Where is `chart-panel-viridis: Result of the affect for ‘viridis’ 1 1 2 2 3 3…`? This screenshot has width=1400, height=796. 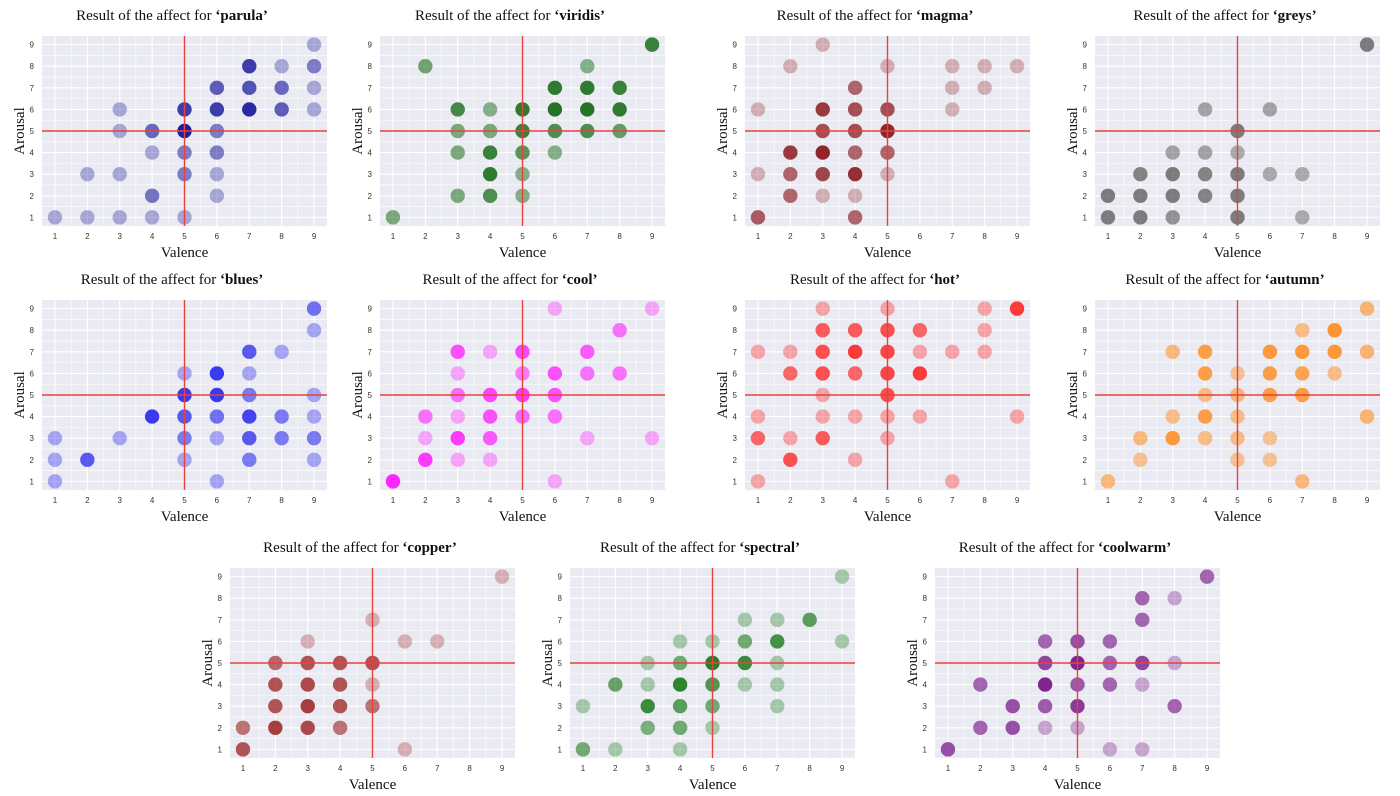 chart-panel-viridis: Result of the affect for ‘viridis’ 1 1 2 2 3 3… is located at coordinates (510, 136).